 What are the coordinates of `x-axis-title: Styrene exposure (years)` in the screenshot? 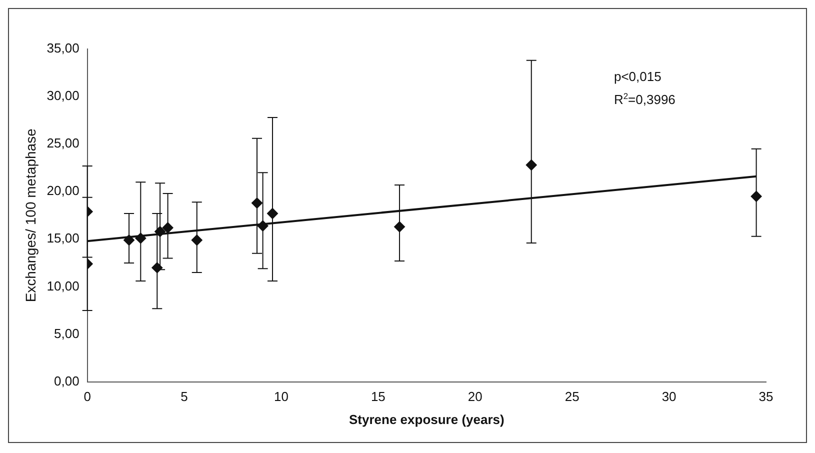 It's located at (426, 419).